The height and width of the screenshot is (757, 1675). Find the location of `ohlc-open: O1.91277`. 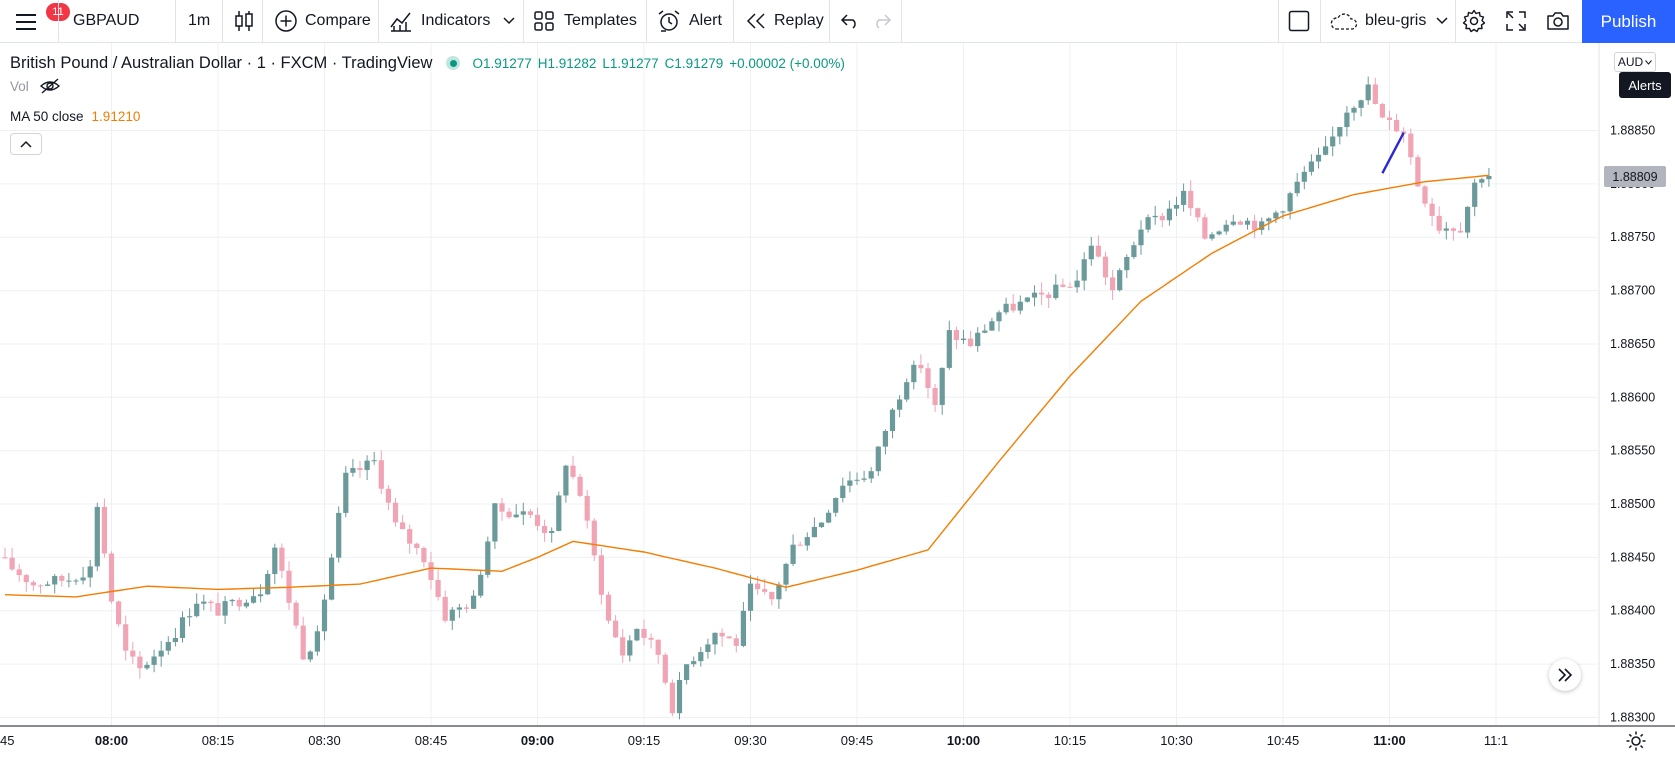

ohlc-open: O1.91277 is located at coordinates (501, 63).